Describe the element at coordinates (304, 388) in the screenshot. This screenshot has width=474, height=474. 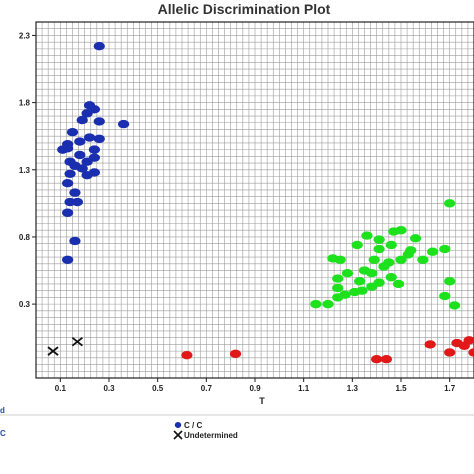
I see `x-tick-label: 1.1` at that location.